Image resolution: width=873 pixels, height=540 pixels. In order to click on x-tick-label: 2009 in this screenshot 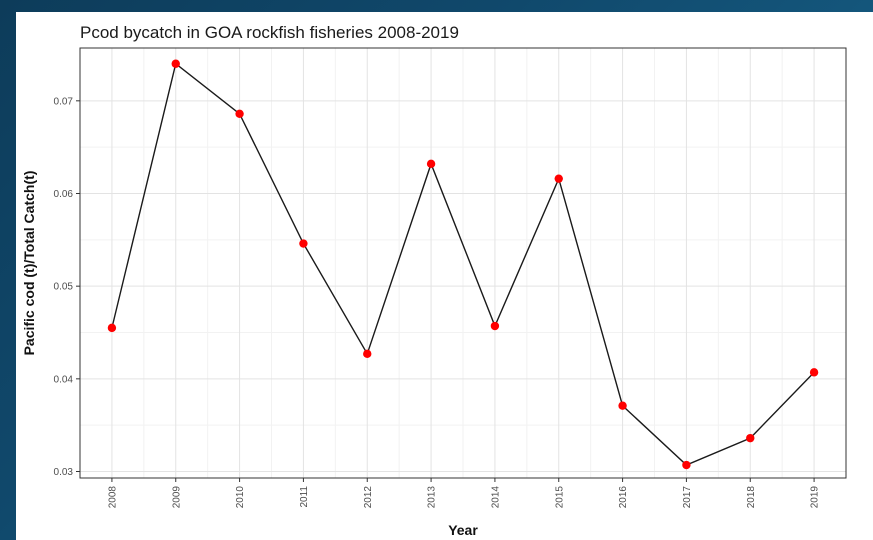, I will do `click(176, 497)`.